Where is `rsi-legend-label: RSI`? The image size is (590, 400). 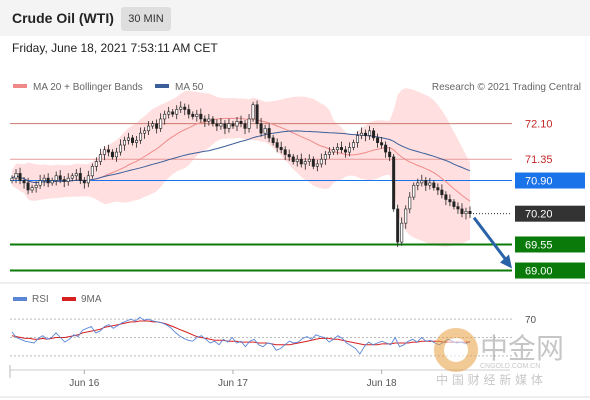 rsi-legend-label: RSI is located at coordinates (40, 299).